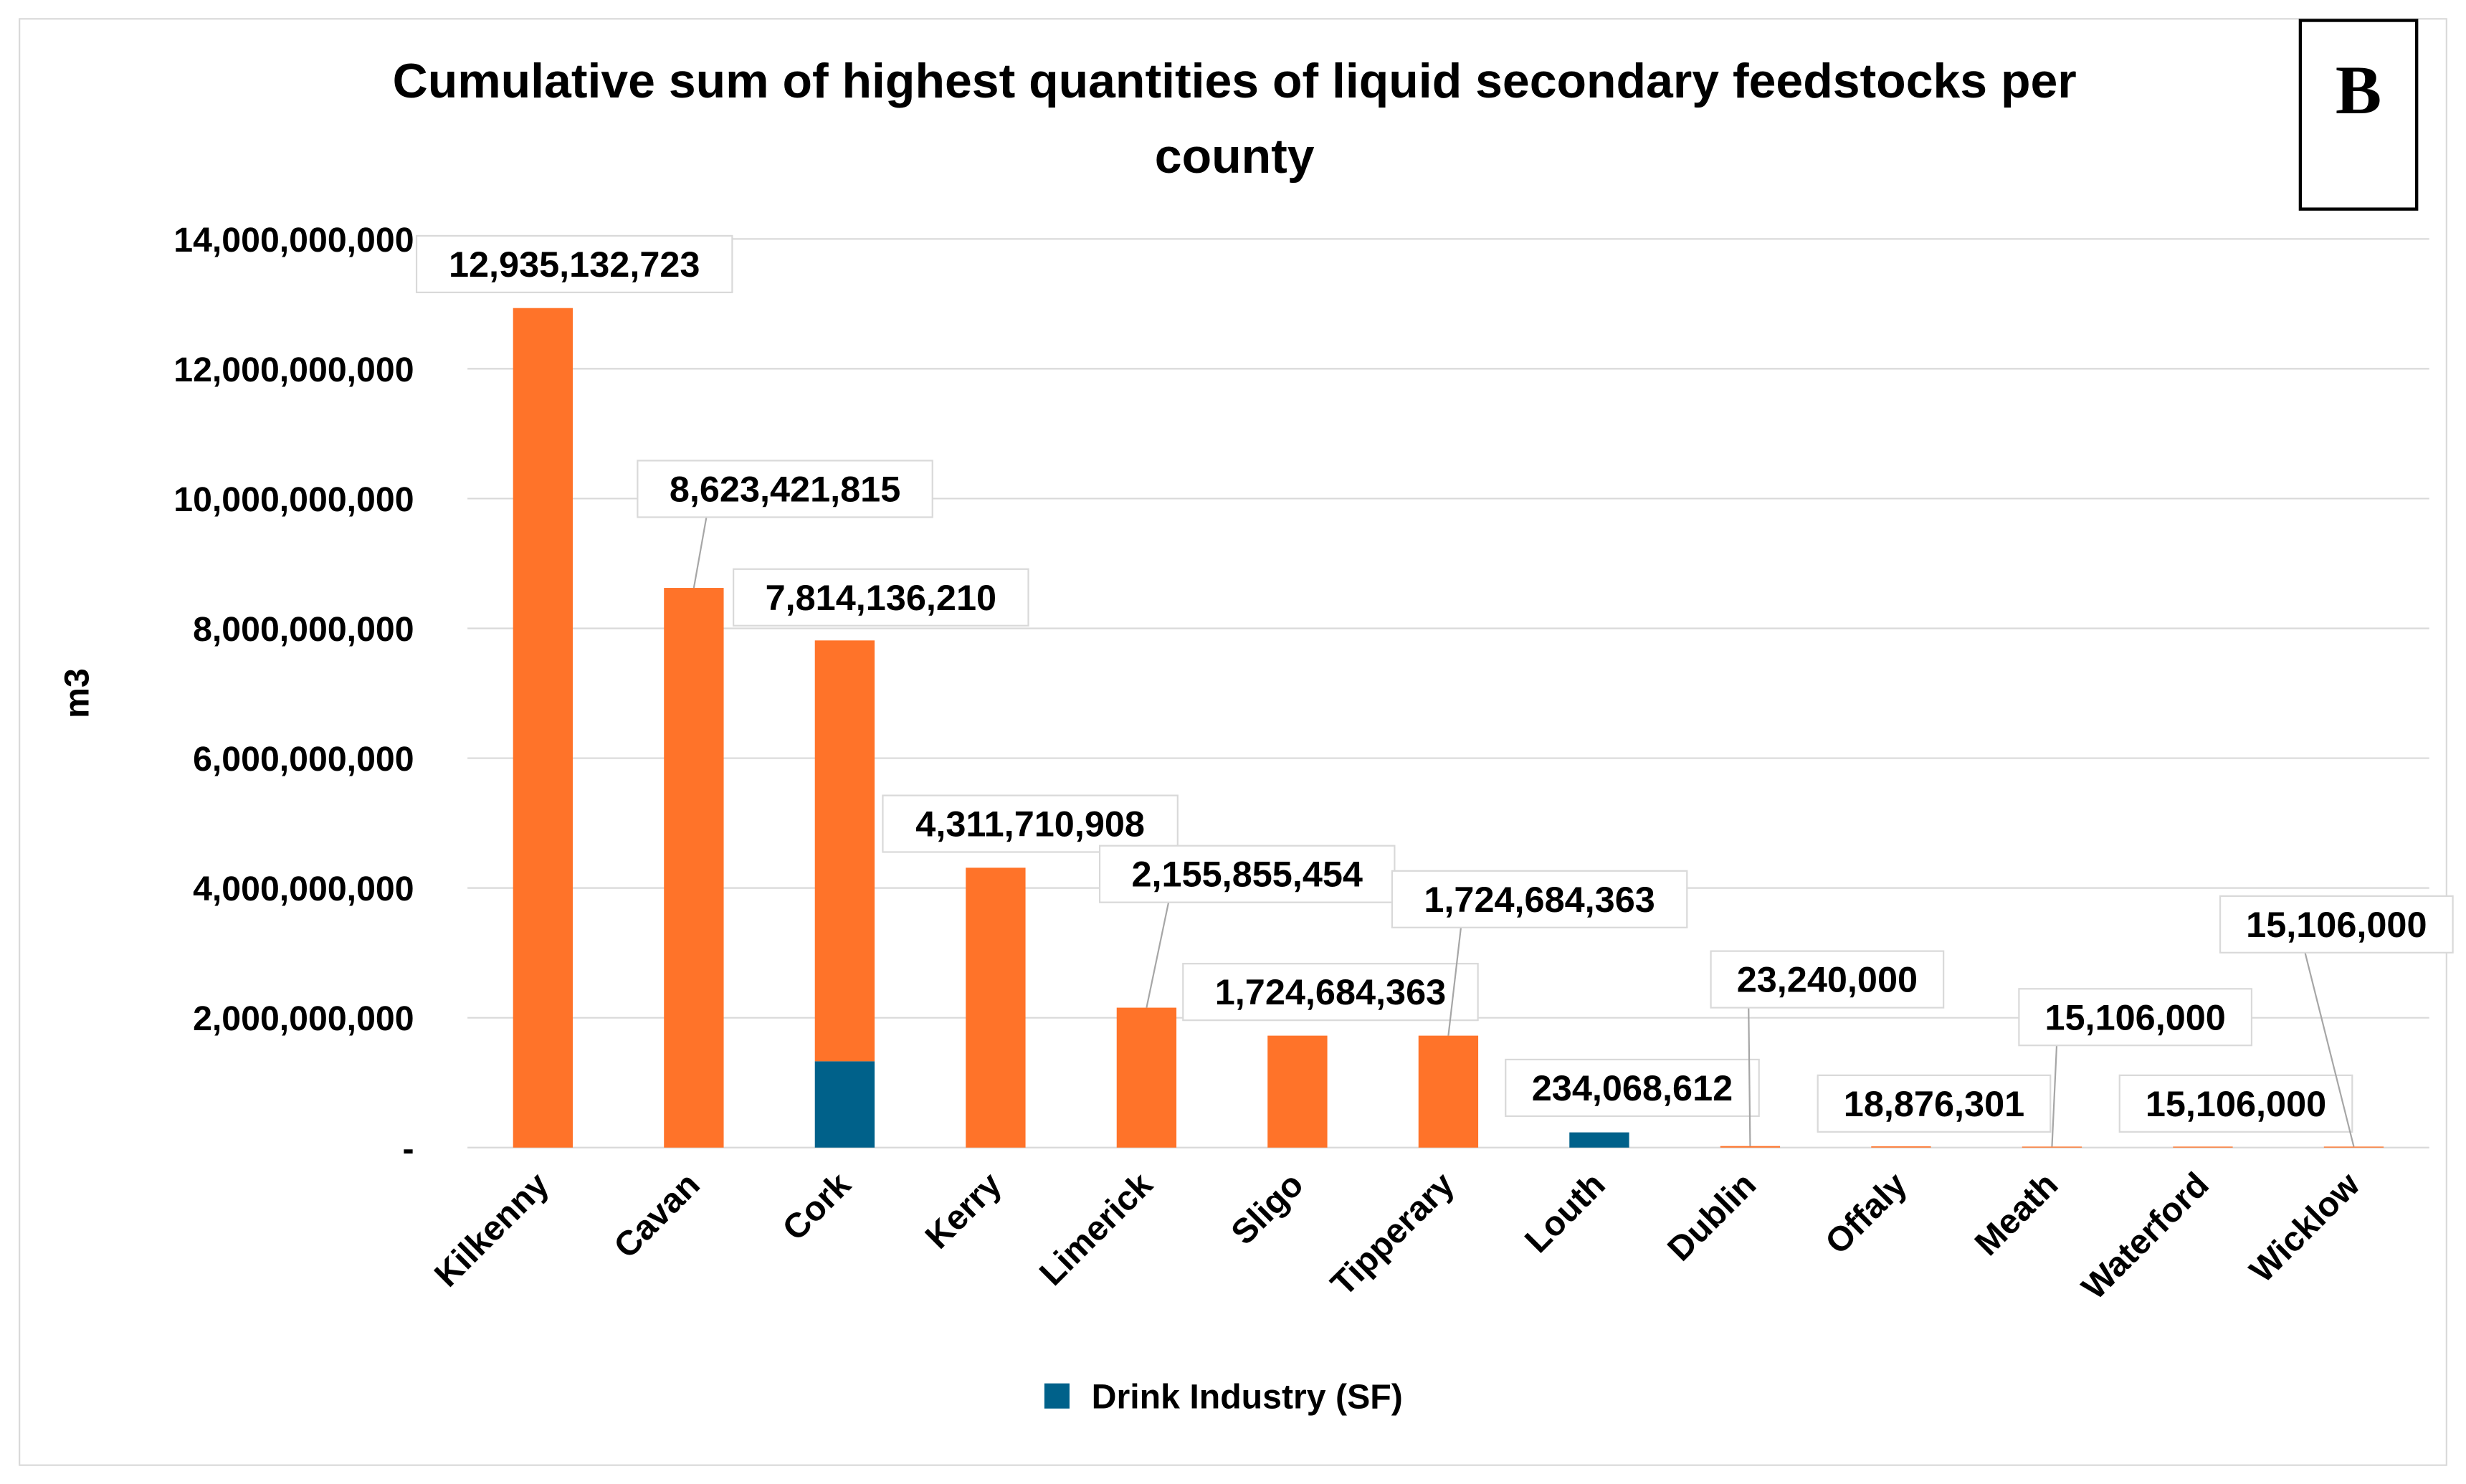  I want to click on y-tick-label: 10,000,000,000, so click(293, 500).